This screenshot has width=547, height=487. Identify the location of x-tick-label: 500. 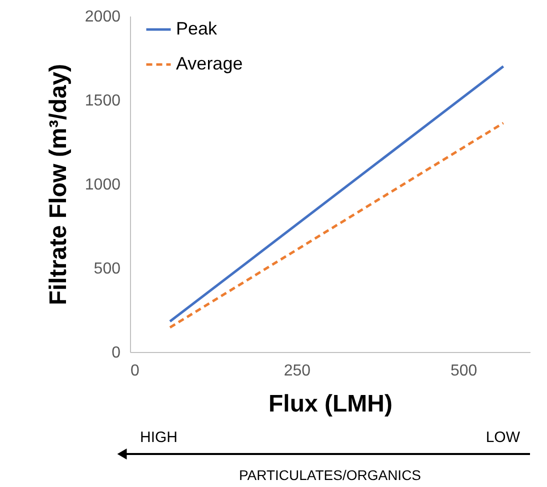
(464, 371).